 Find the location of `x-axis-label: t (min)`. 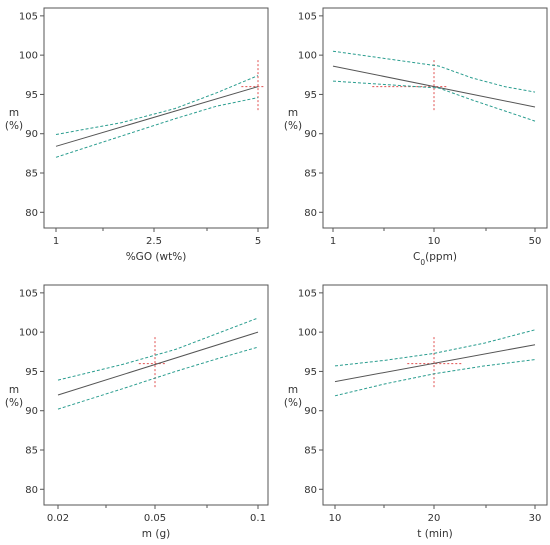

x-axis-label: t (min) is located at coordinates (434, 534).